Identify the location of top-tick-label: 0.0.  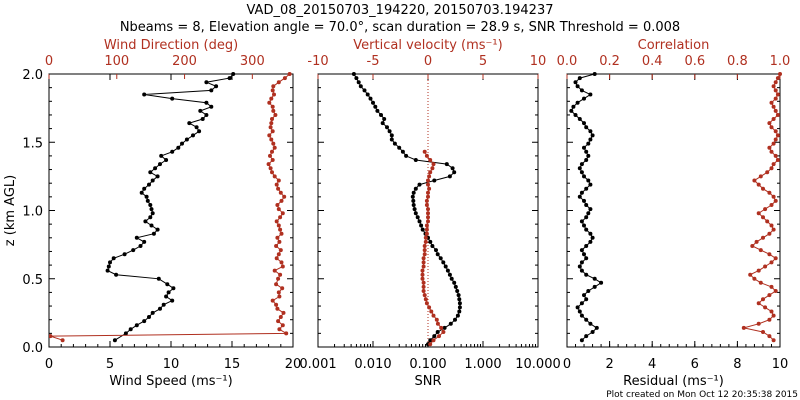
(567, 61).